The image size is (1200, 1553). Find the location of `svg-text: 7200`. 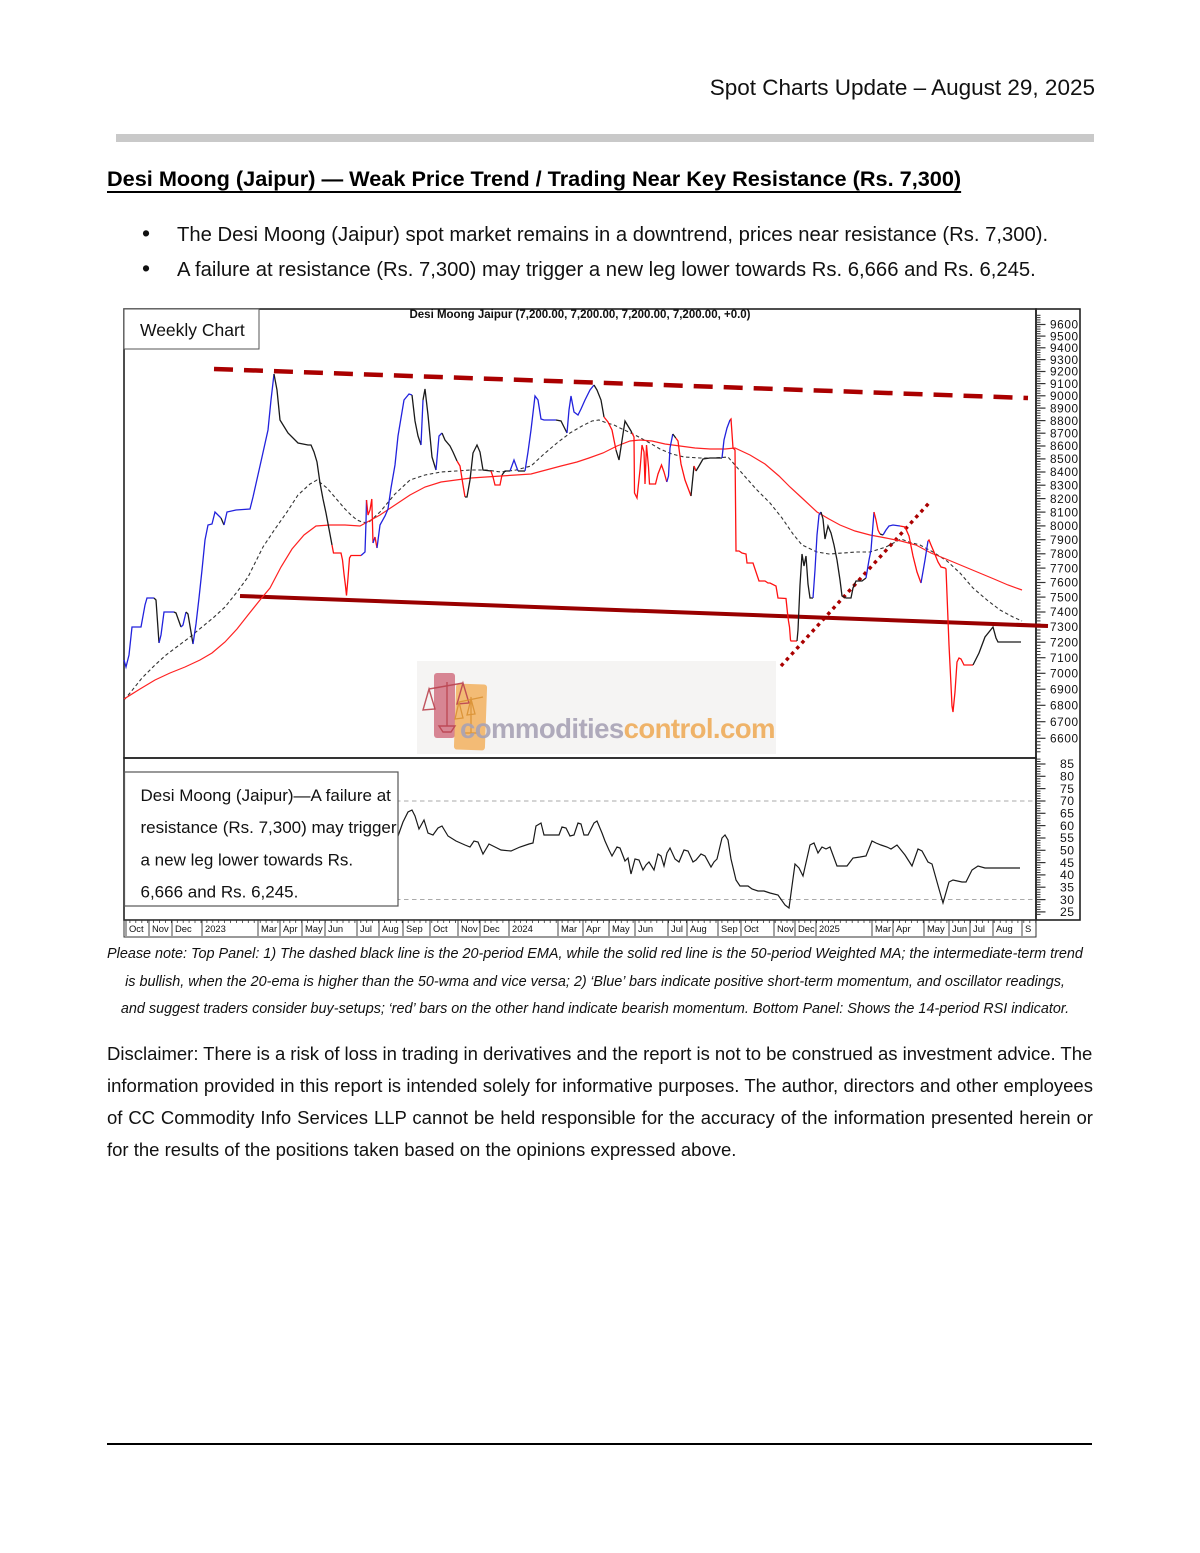

svg-text: 7200 is located at coordinates (1064, 642).